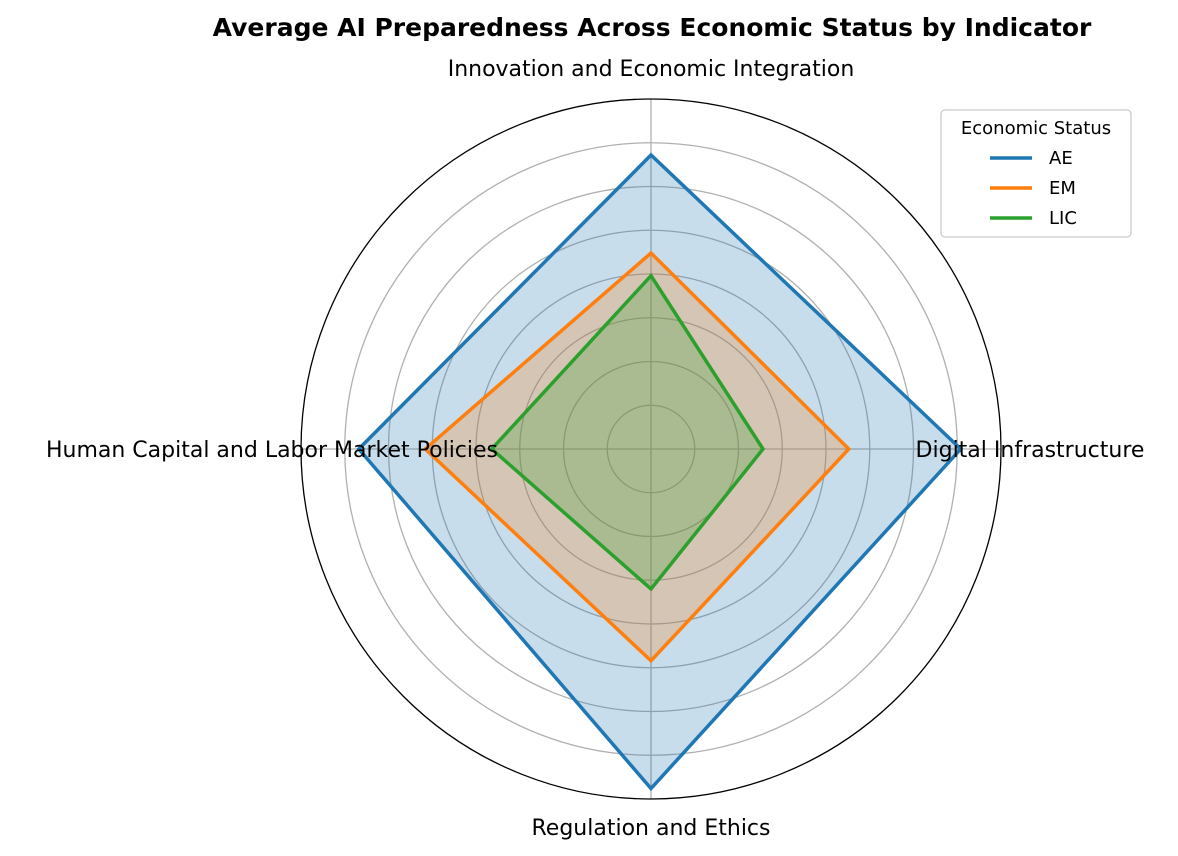 This screenshot has width=1178, height=856. What do you see at coordinates (272, 450) in the screenshot?
I see `axis-label: Human Capital and Labor Market Policies` at bounding box center [272, 450].